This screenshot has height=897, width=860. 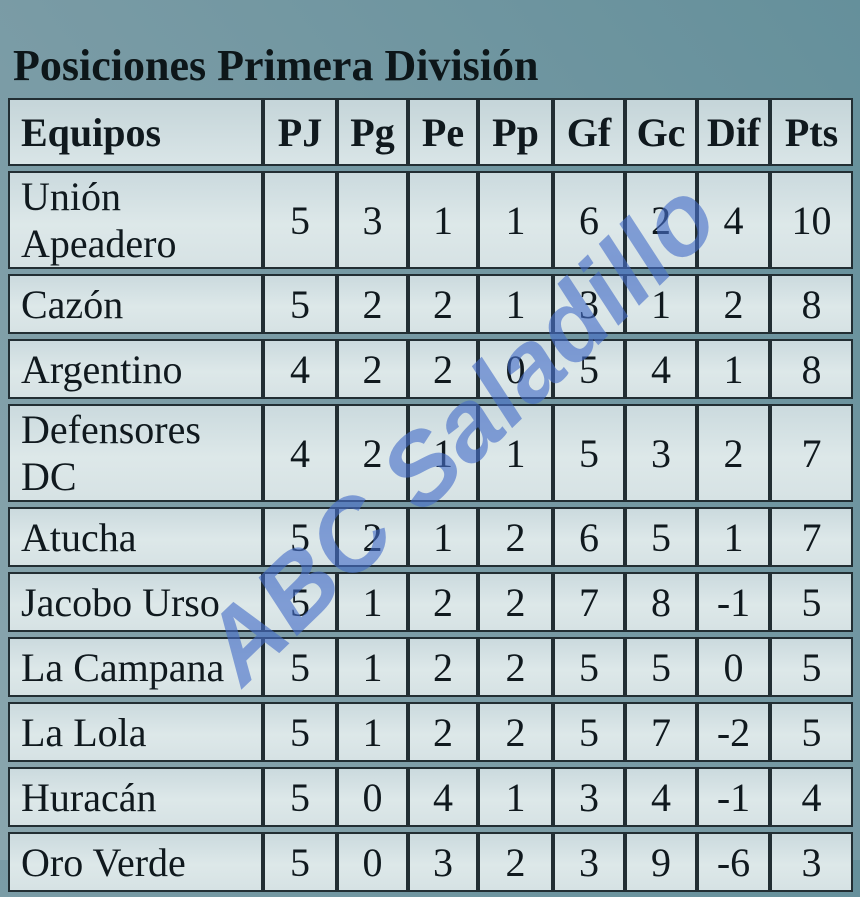 What do you see at coordinates (372, 132) in the screenshot?
I see `col-header-pg: Pg` at bounding box center [372, 132].